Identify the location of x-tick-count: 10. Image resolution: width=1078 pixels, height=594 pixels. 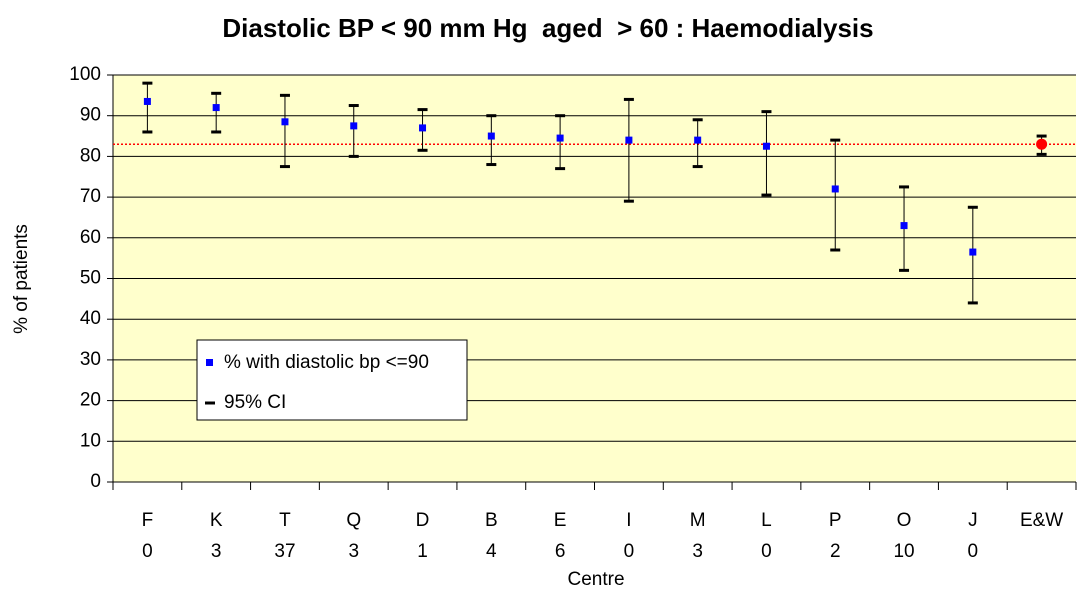
(903, 551).